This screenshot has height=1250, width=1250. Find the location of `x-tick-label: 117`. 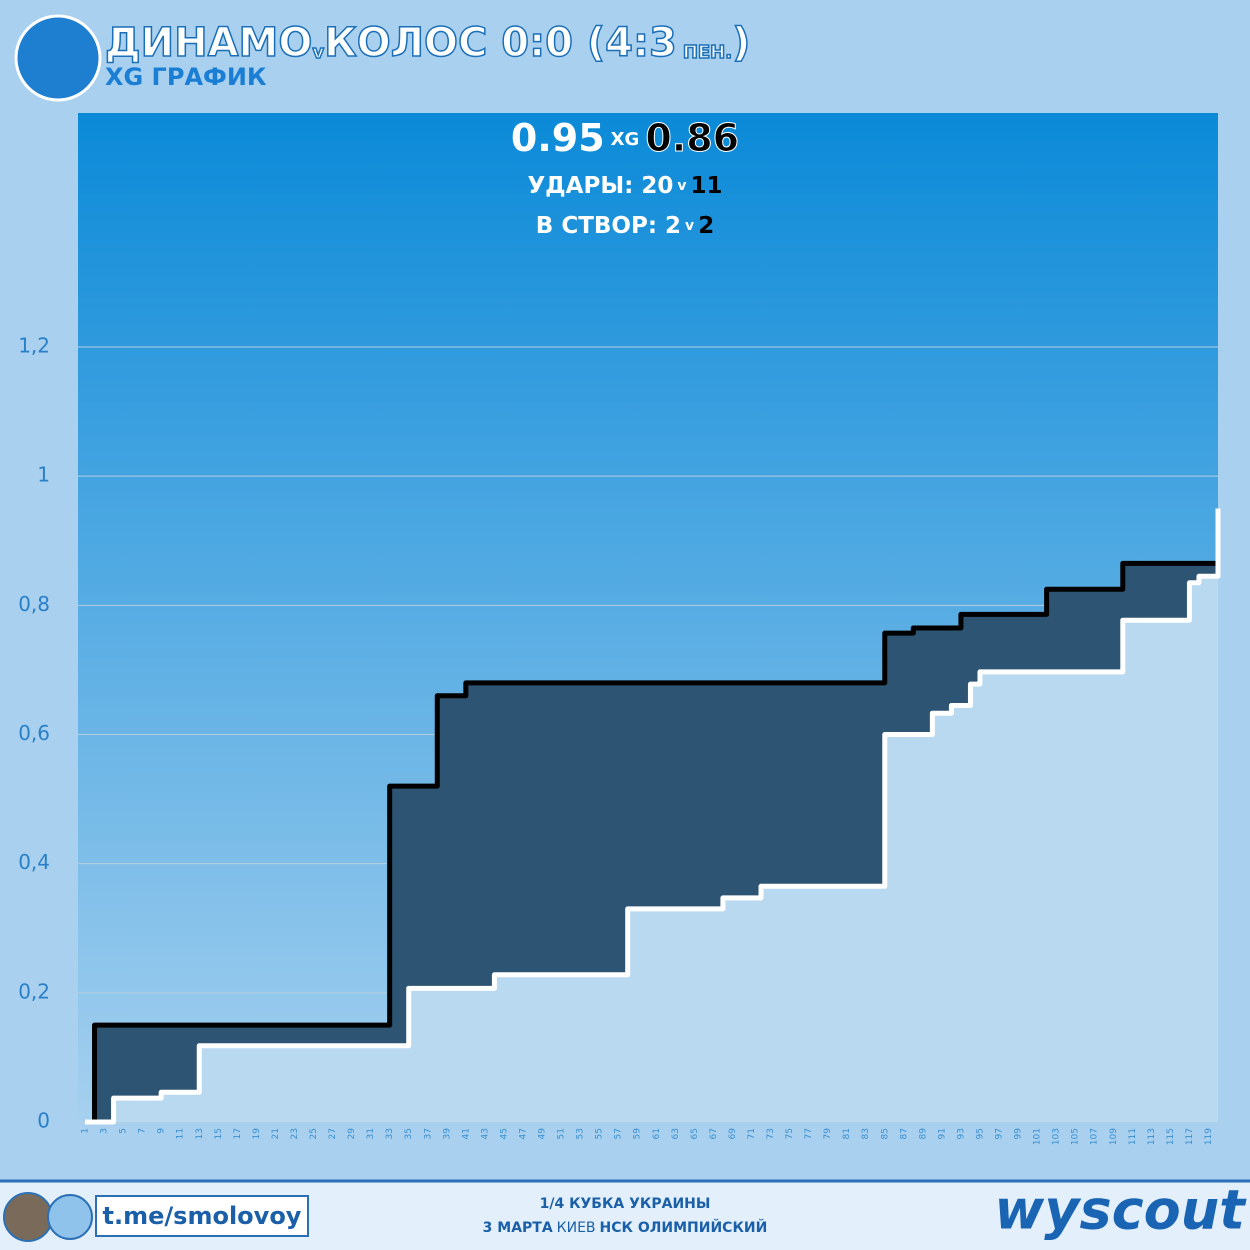

x-tick-label: 117 is located at coordinates (1190, 1136).